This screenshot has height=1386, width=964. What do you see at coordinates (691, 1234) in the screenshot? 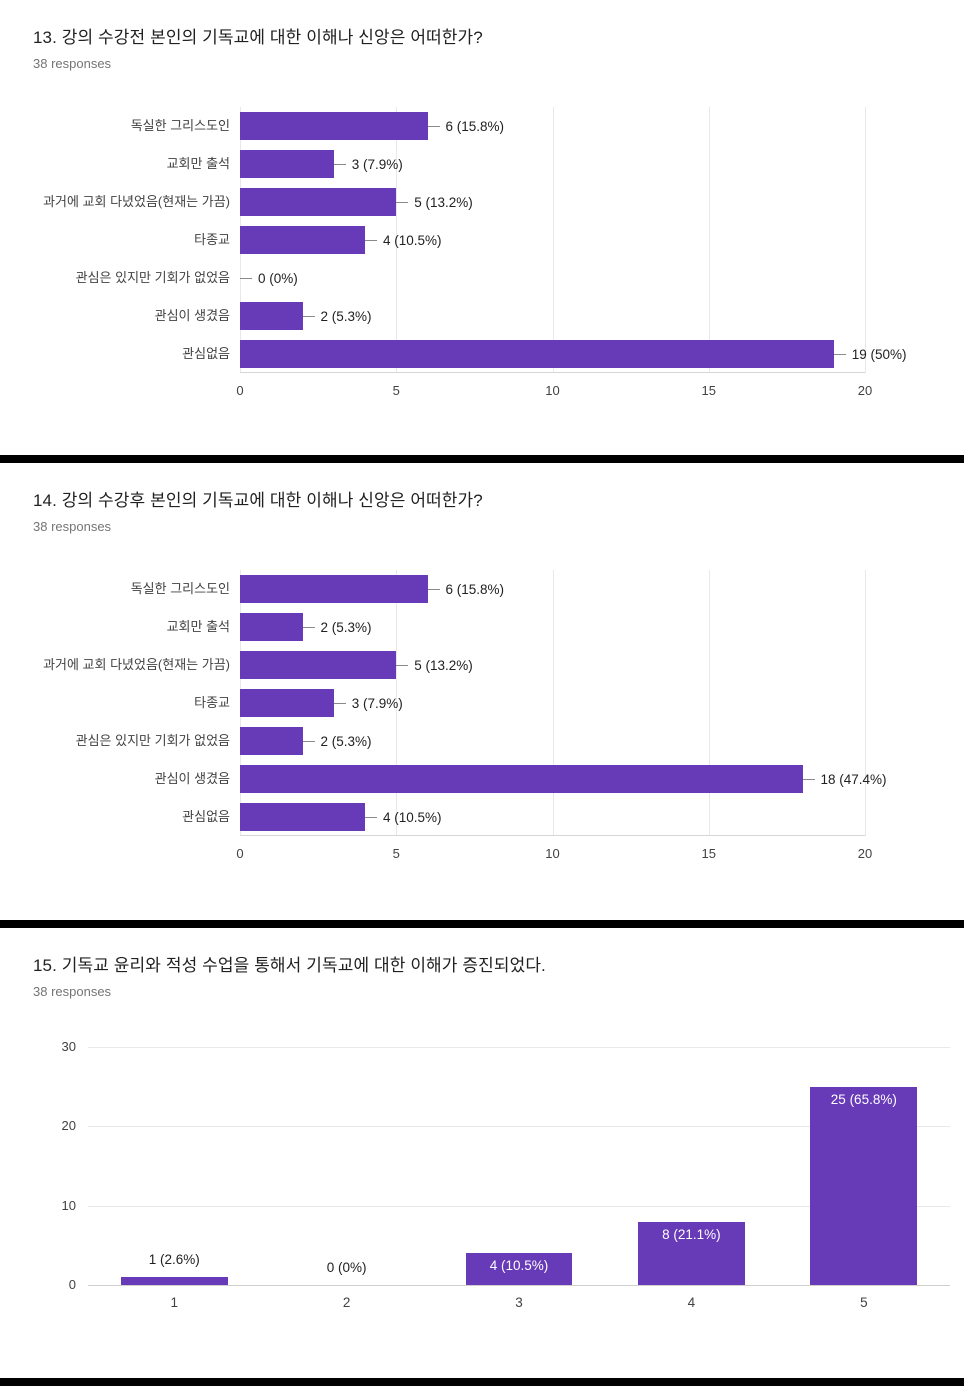
I see `value-label: 8 (21.1%)` at bounding box center [691, 1234].